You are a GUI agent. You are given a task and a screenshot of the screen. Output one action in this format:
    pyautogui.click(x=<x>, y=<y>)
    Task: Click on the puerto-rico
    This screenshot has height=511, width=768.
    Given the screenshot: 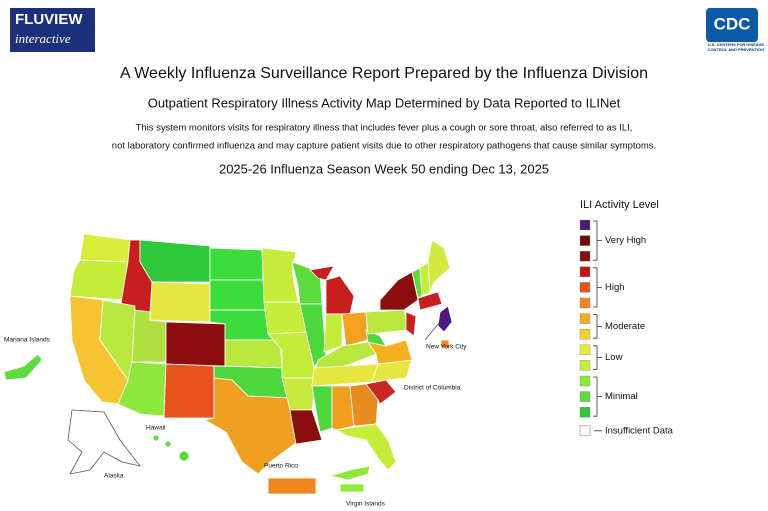 What is the action you would take?
    pyautogui.click(x=292, y=486)
    